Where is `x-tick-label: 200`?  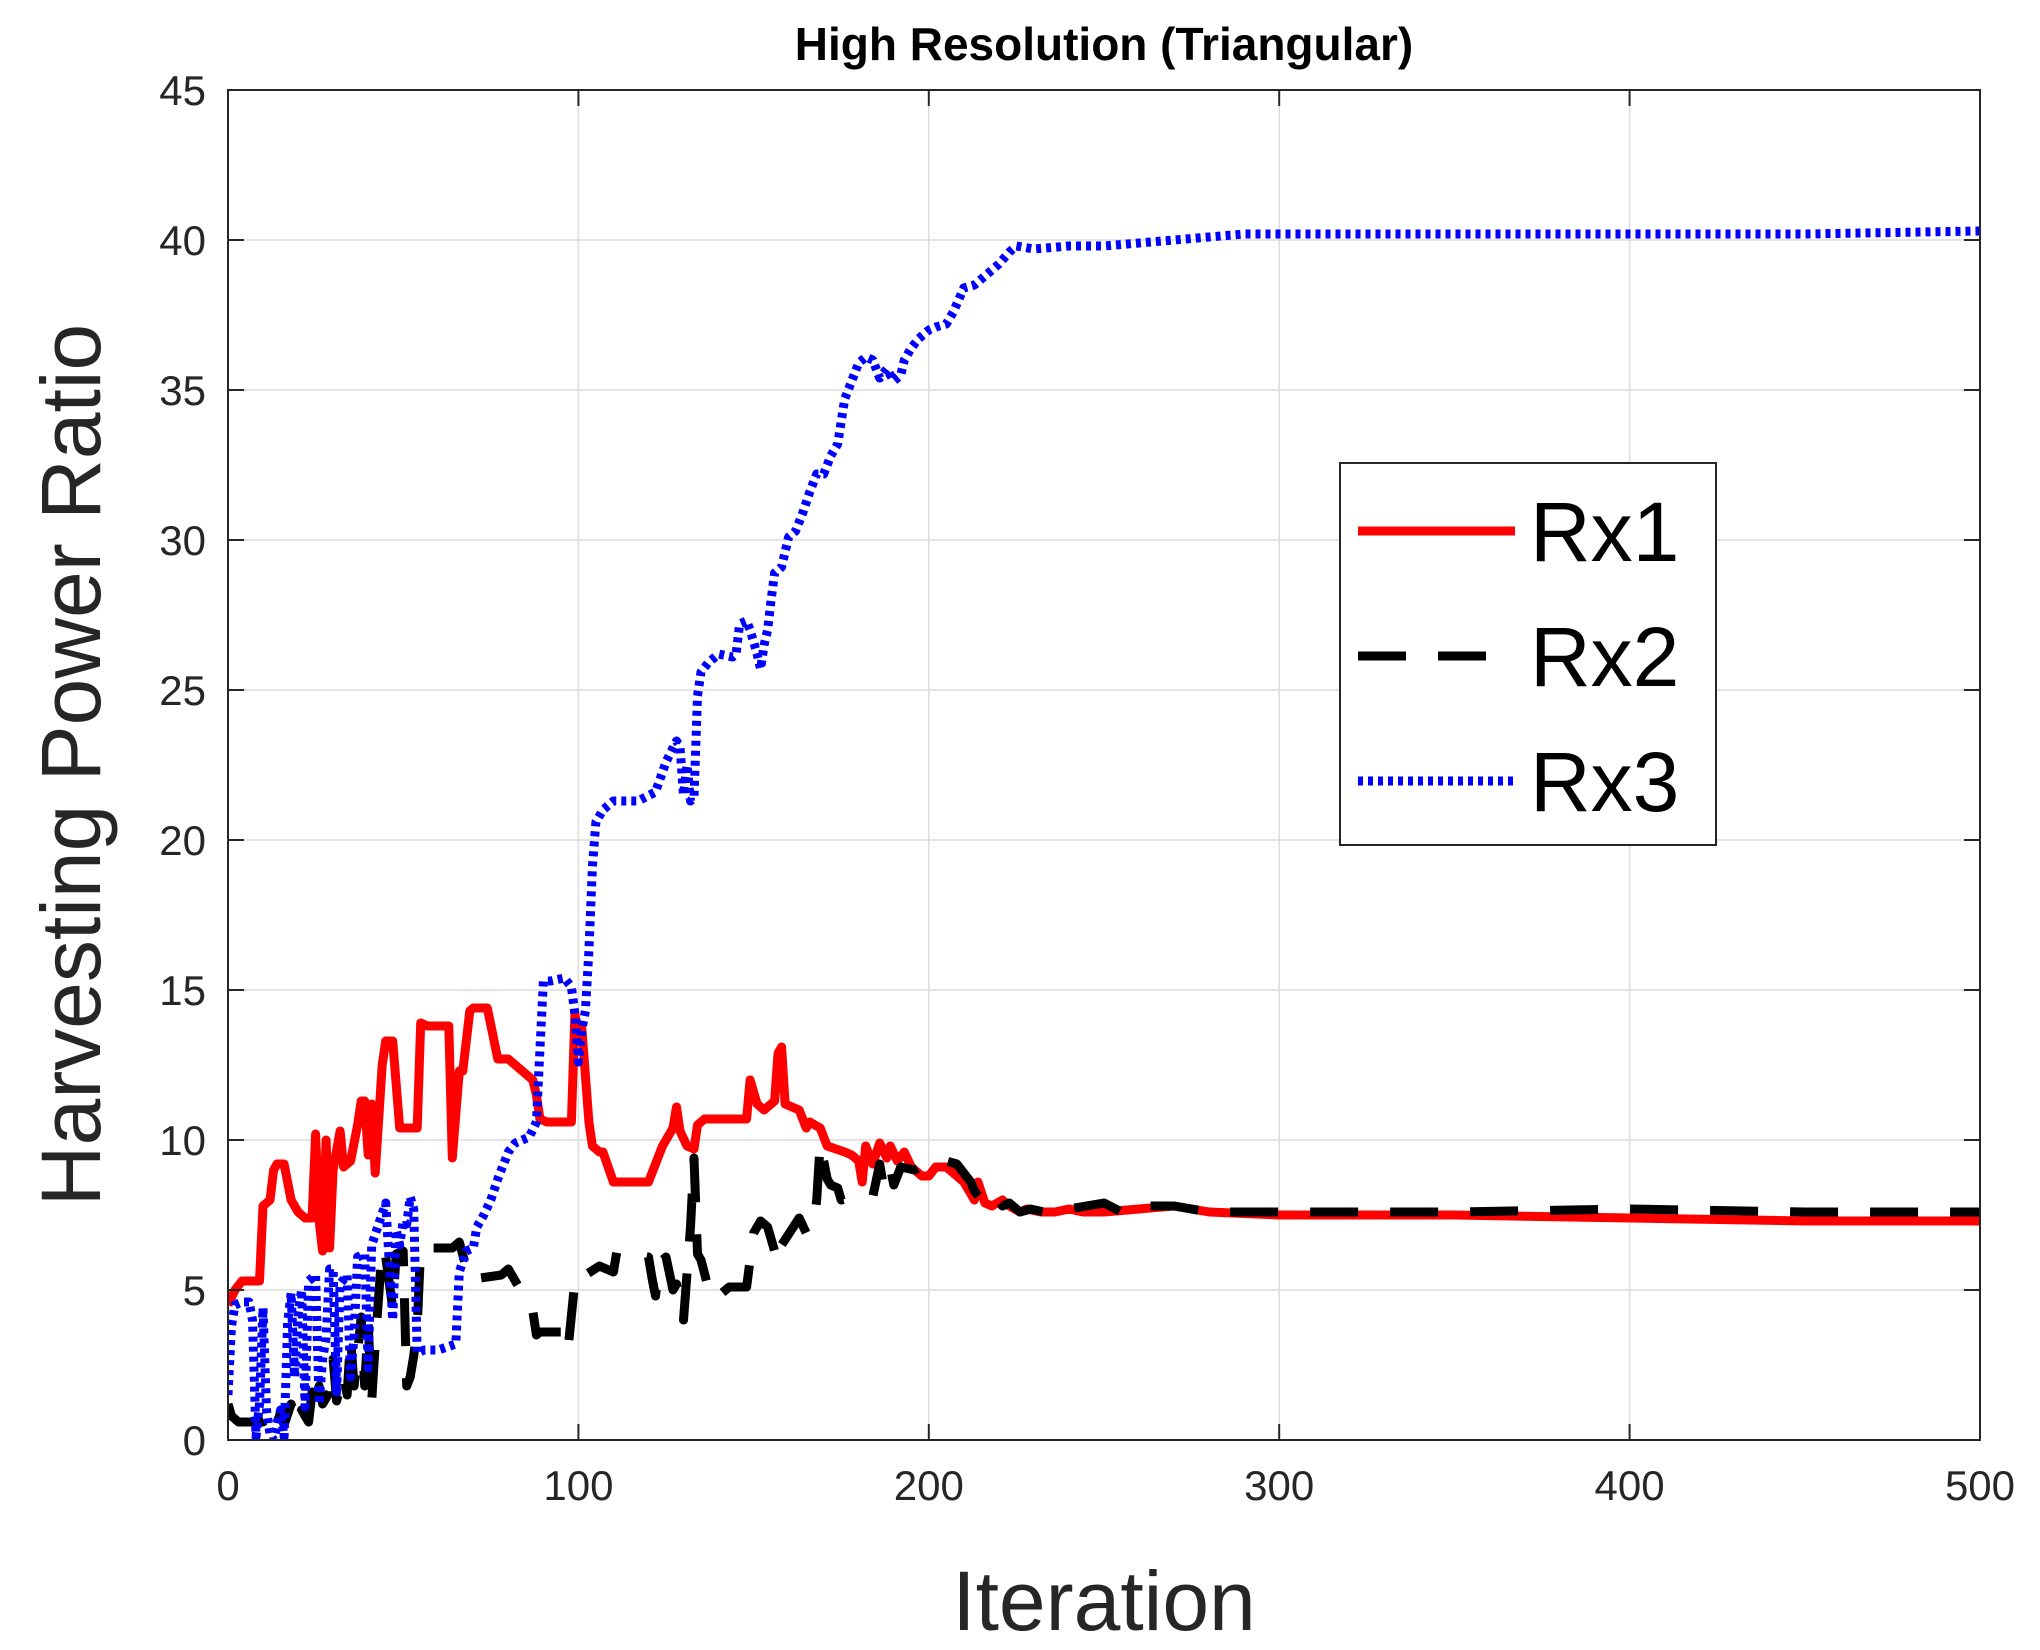
x-tick-label: 200 is located at coordinates (929, 1485).